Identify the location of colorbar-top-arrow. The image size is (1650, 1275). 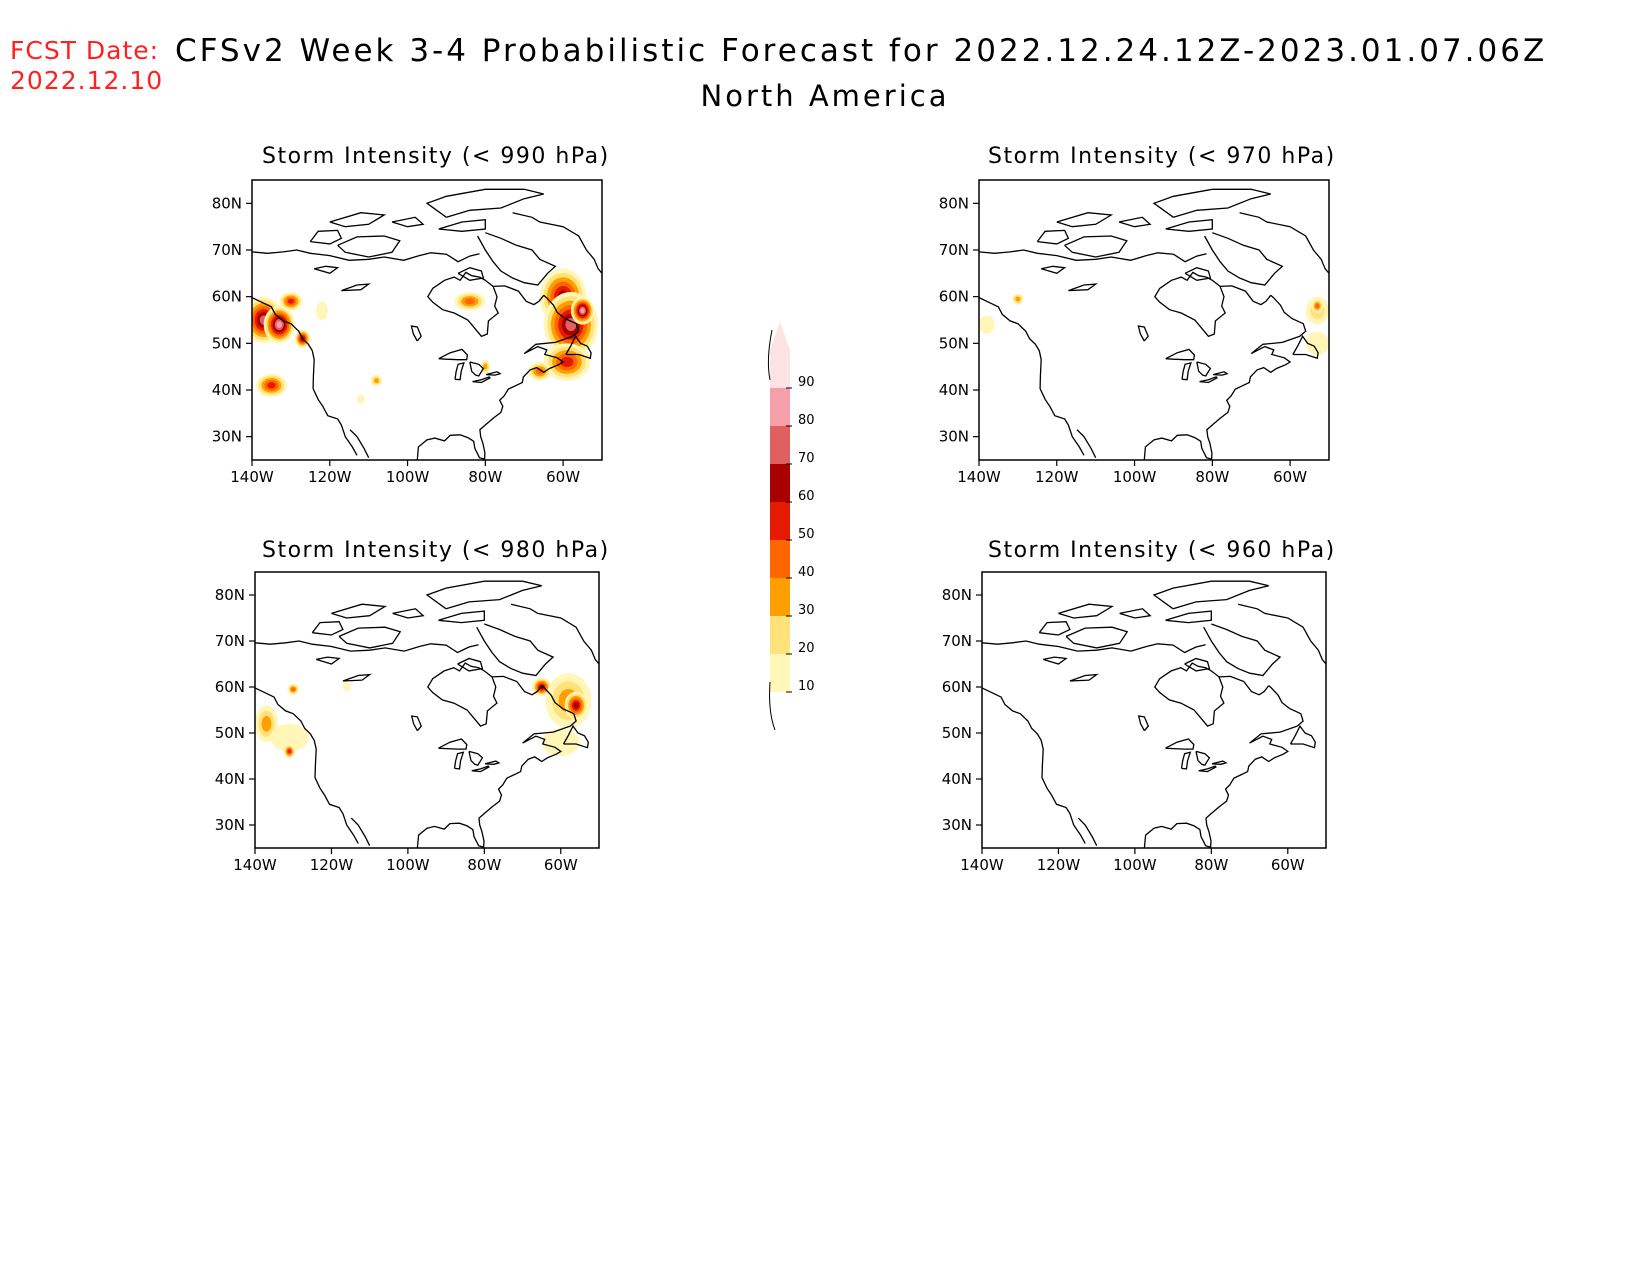
(780, 336).